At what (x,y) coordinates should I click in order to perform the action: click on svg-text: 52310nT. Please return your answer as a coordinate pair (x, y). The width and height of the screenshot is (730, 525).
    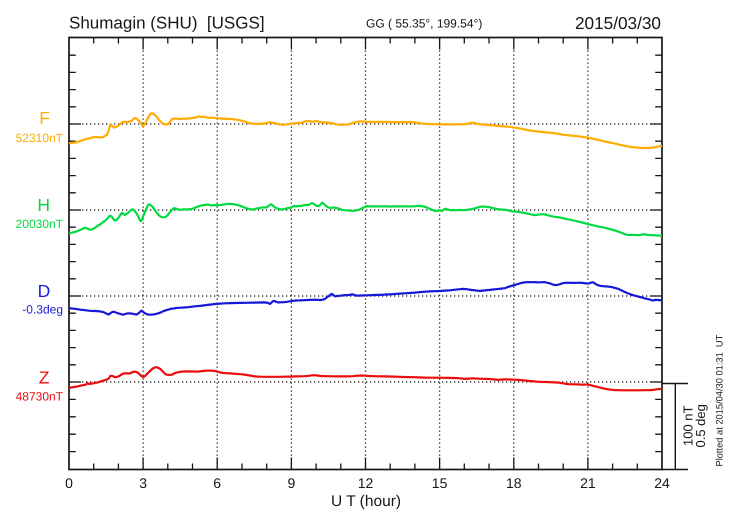
    Looking at the image, I should click on (40, 138).